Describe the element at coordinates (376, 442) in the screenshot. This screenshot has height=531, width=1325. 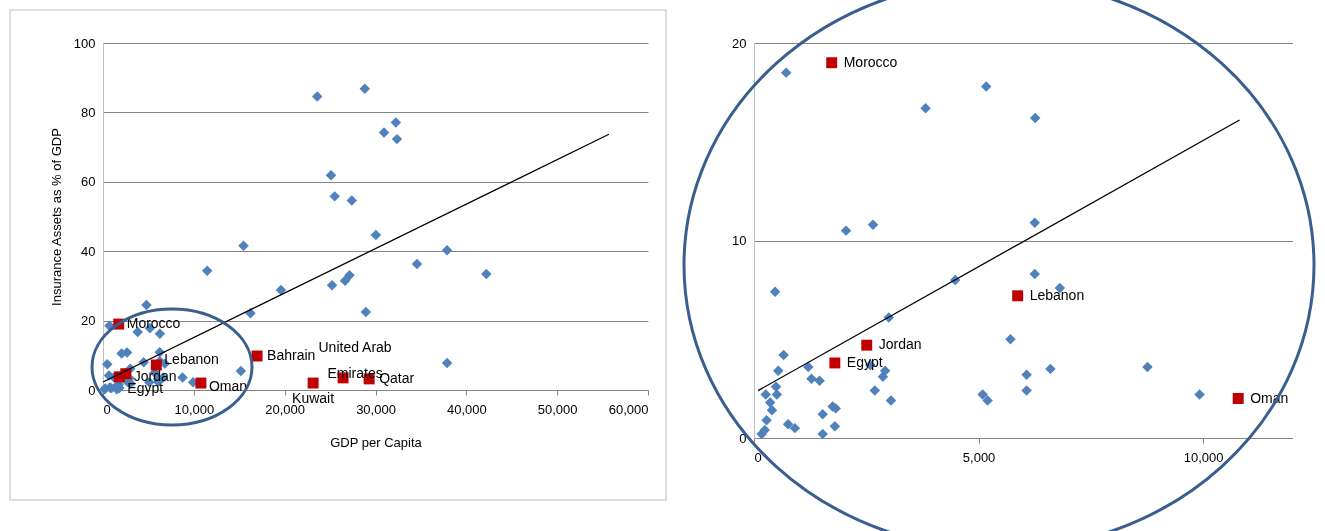
I see `x-axis-title: GDP per Capita` at that location.